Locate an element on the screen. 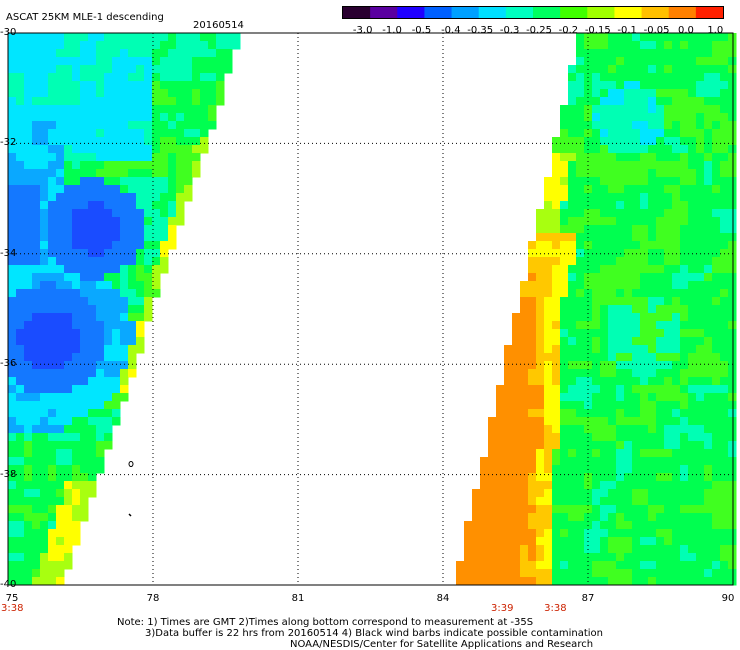 The height and width of the screenshot is (650, 740). time-label: 3:39 is located at coordinates (502, 608).